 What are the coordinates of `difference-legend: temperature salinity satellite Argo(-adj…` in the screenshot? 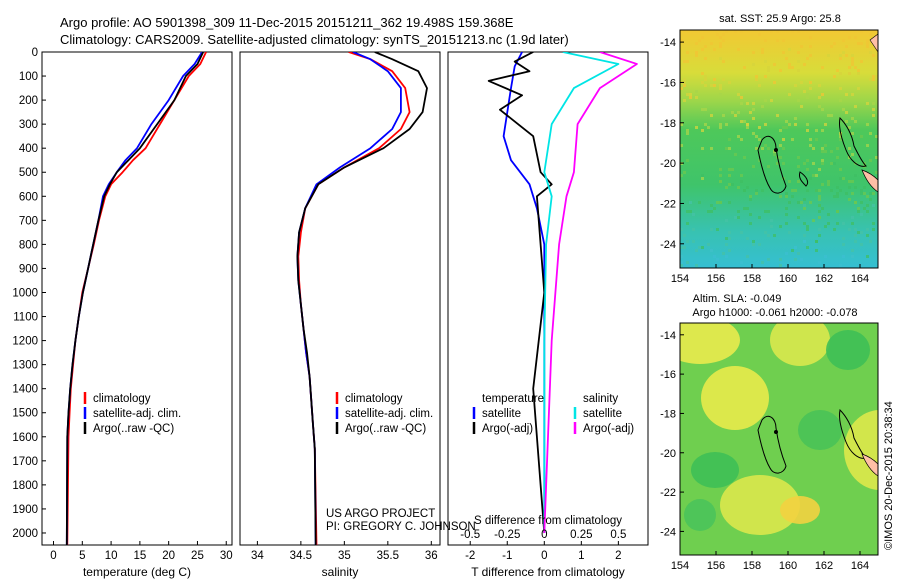 It's located at (553, 414).